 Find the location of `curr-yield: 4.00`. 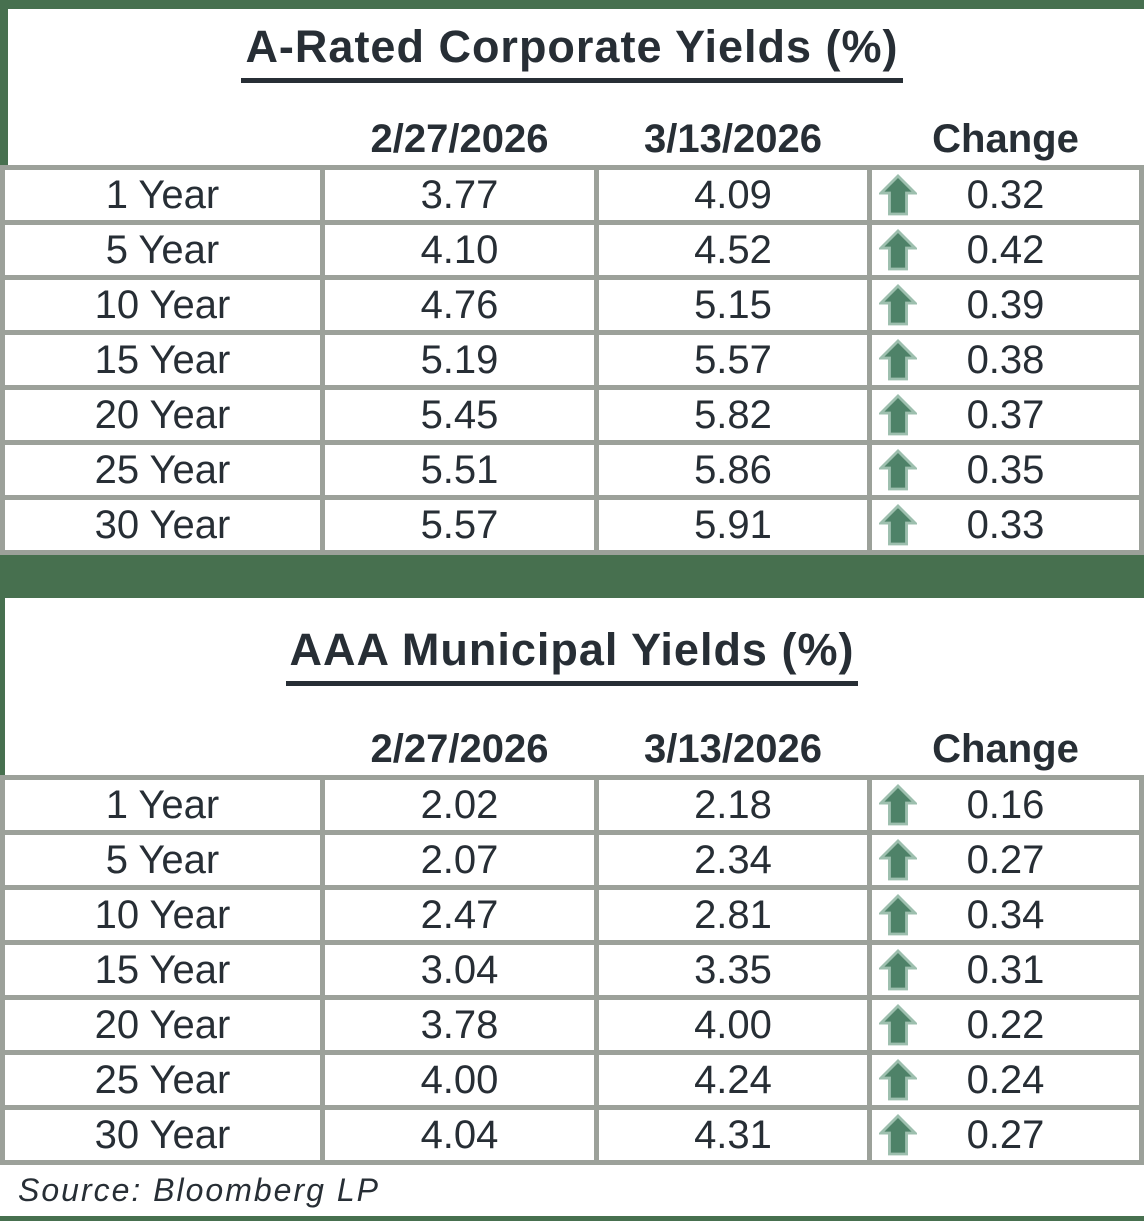

curr-yield: 4.00 is located at coordinates (733, 1025).